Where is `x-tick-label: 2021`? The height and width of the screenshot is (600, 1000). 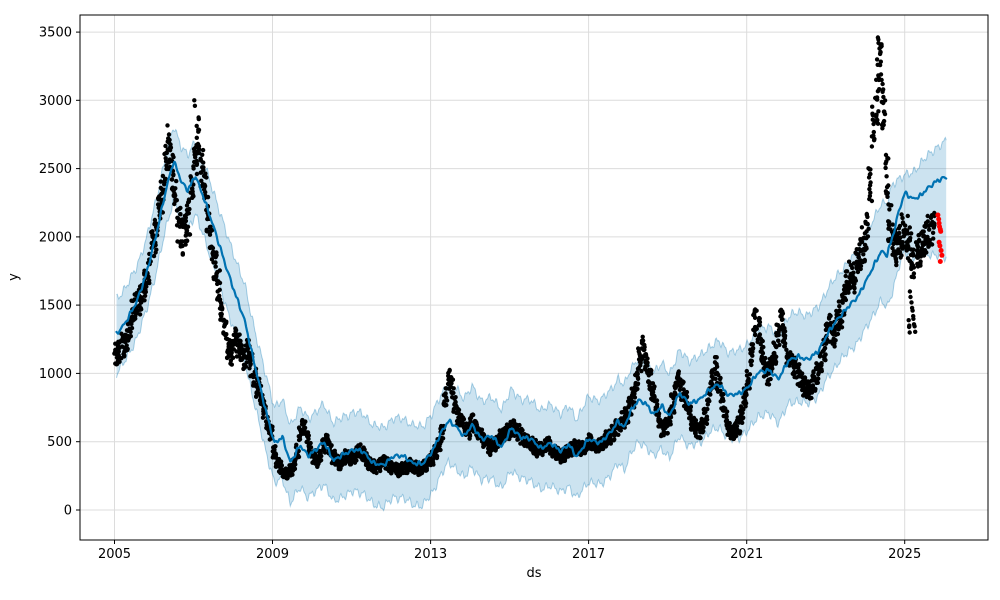 x-tick-label: 2021 is located at coordinates (746, 554).